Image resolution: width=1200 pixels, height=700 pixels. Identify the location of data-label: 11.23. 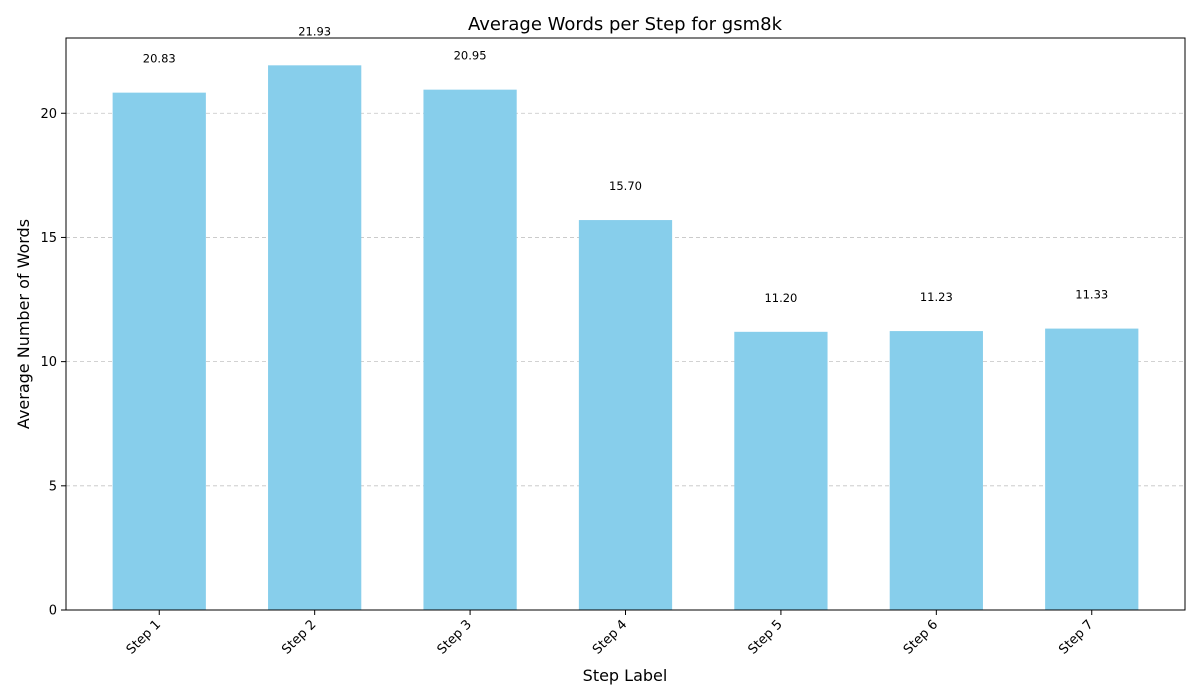
(936, 297).